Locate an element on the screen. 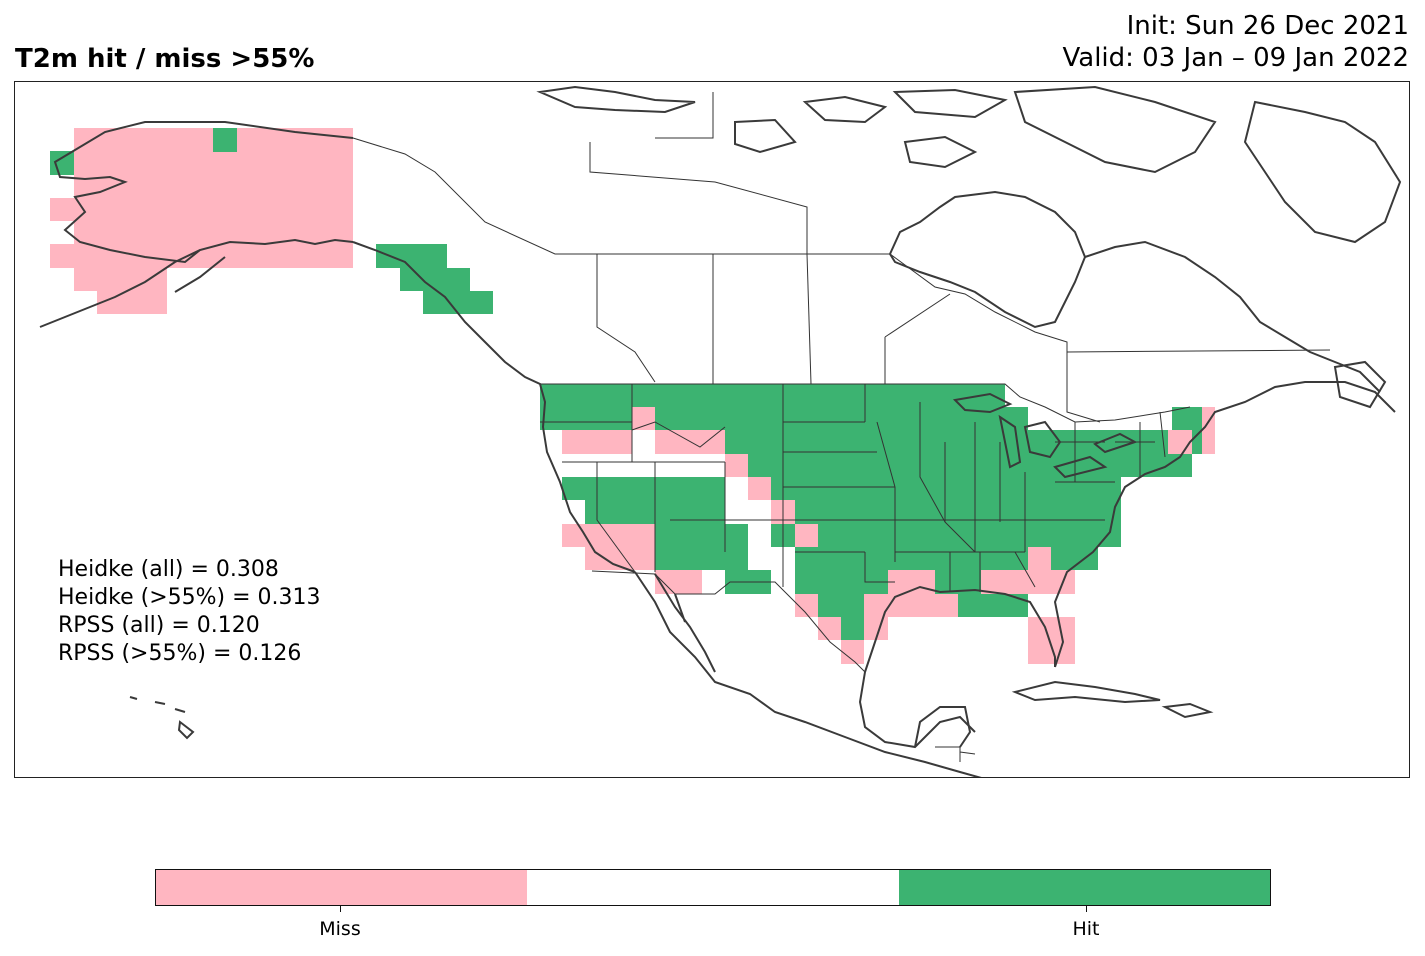 The image size is (1425, 956). great-lakes-coastline is located at coordinates (1045, 435).